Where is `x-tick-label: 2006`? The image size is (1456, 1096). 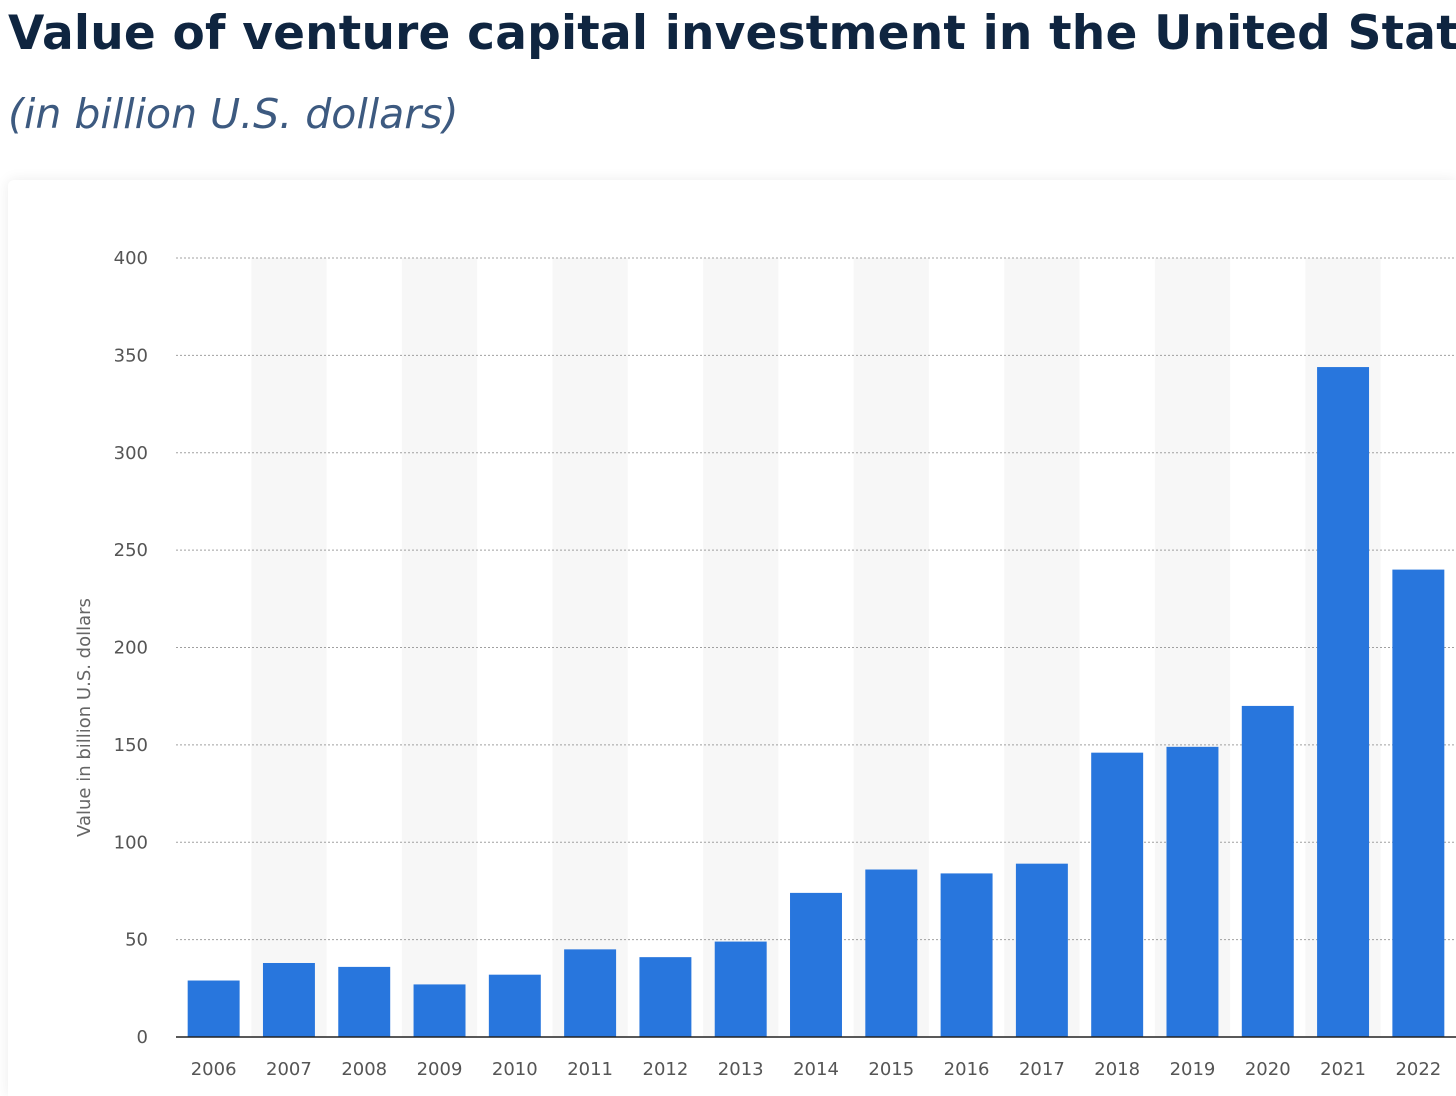 x-tick-label: 2006 is located at coordinates (214, 1069).